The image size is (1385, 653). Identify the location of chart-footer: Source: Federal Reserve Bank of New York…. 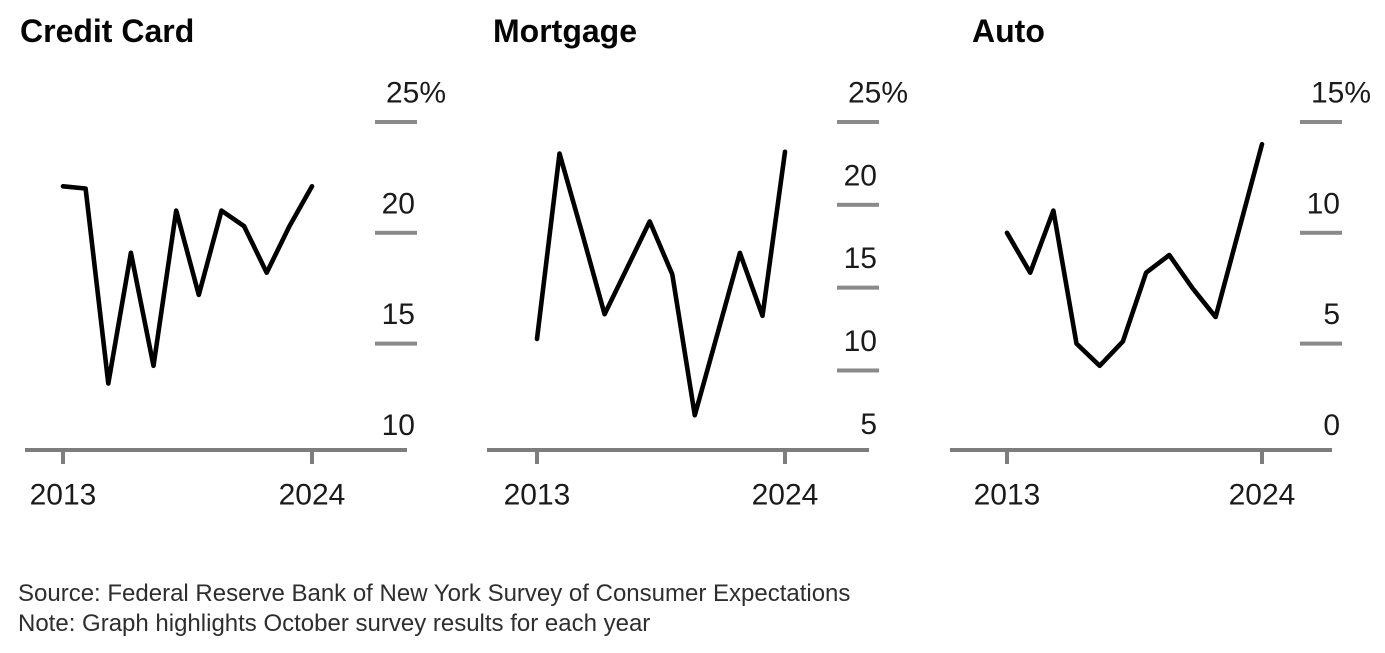
(434, 609).